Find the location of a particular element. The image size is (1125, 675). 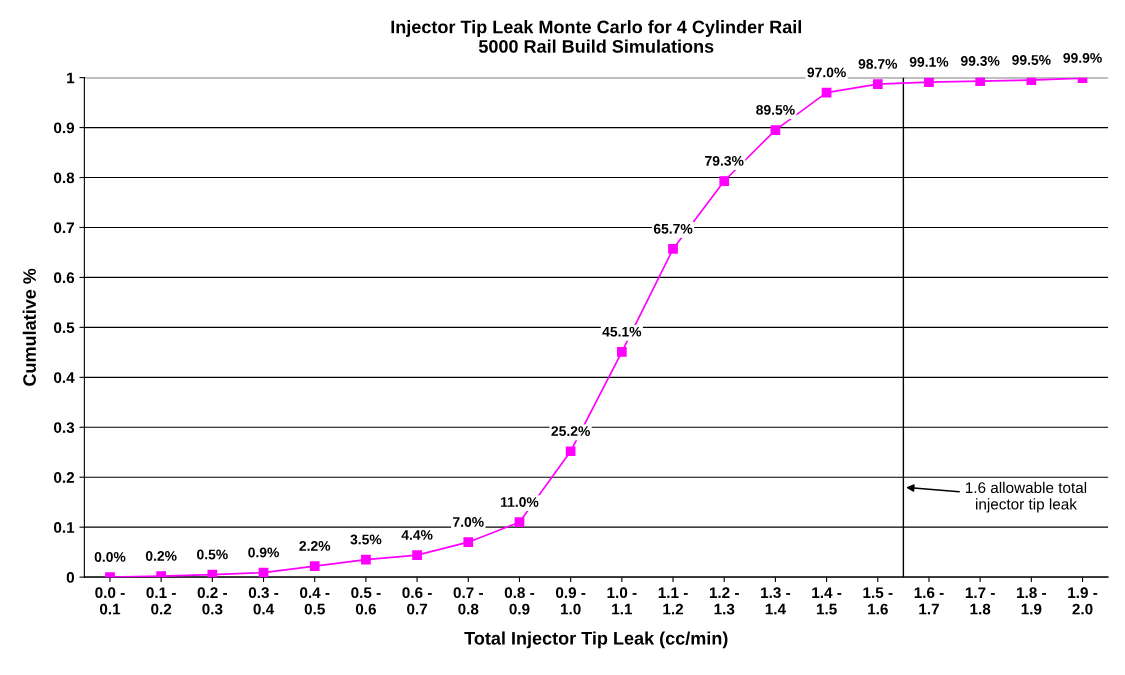

x-tick-label: 1.4 - 1.5 is located at coordinates (827, 601).